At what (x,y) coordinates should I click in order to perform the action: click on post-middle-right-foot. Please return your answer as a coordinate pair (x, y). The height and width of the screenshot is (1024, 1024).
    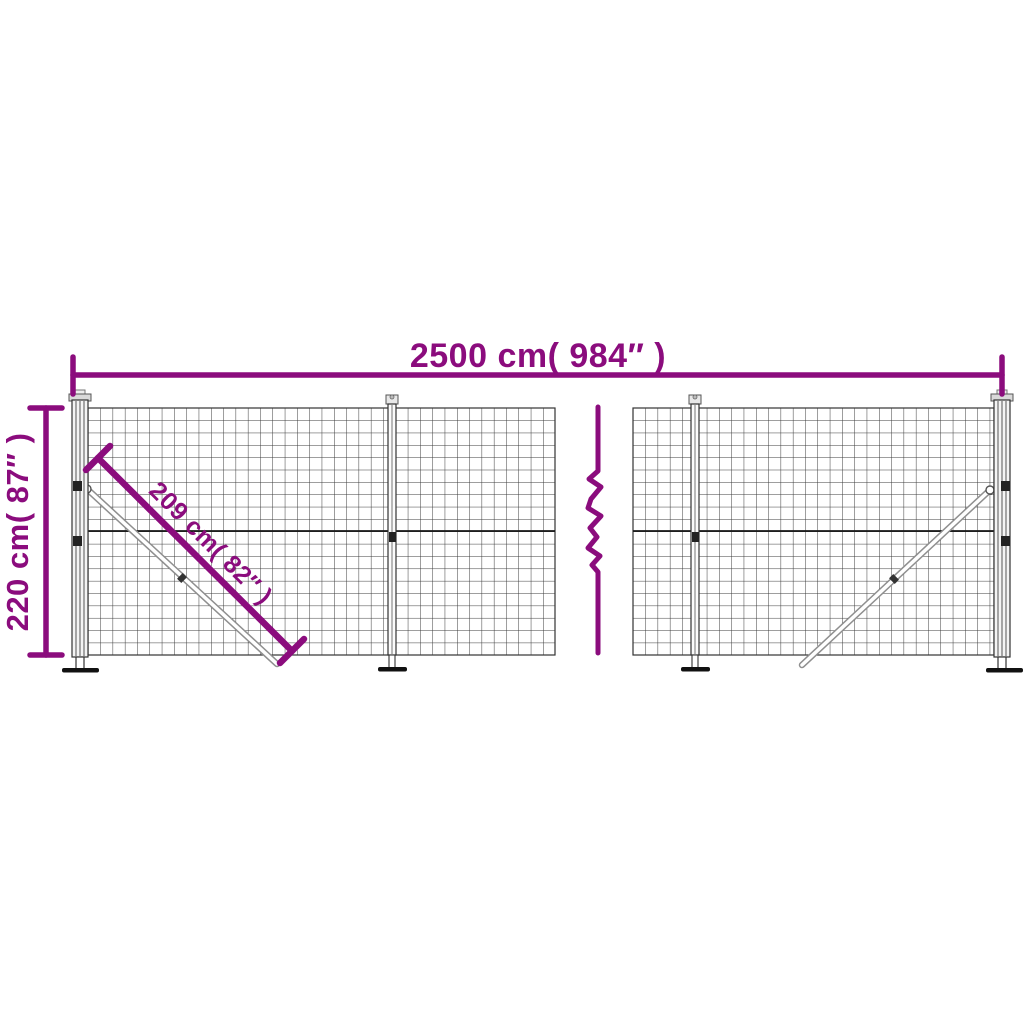
    Looking at the image, I should click on (695, 661).